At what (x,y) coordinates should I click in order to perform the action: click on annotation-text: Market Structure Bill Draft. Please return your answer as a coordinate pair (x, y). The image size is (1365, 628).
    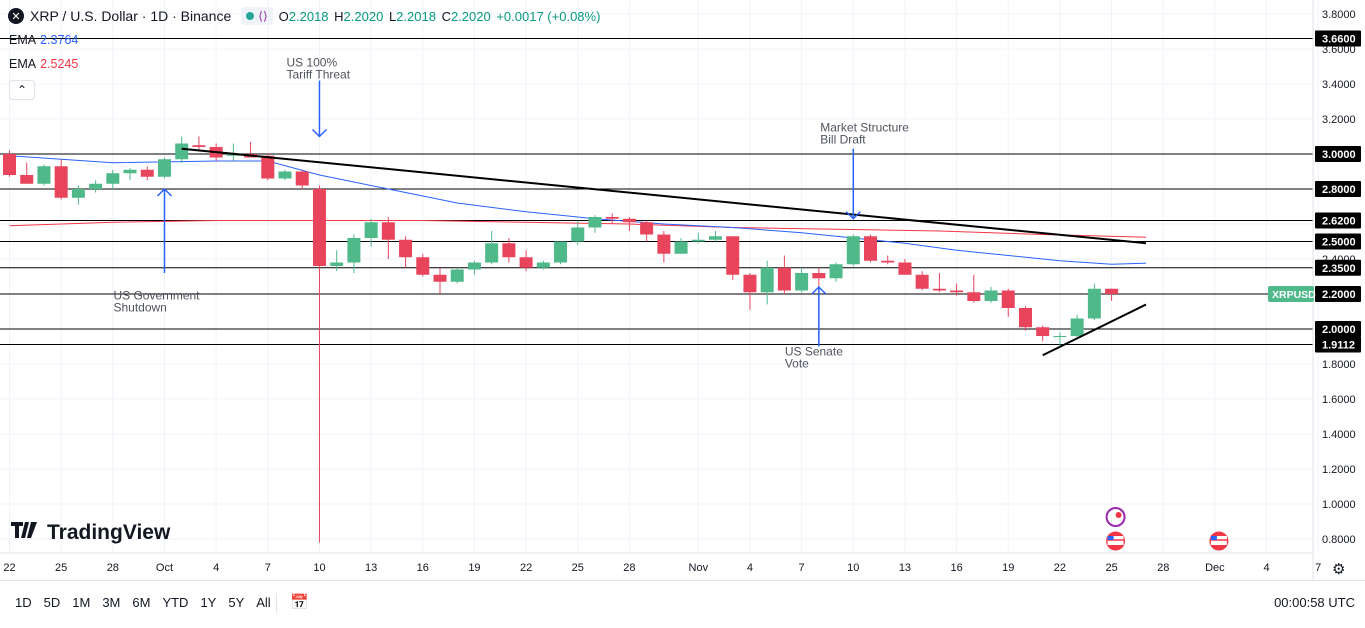
    Looking at the image, I should click on (864, 133).